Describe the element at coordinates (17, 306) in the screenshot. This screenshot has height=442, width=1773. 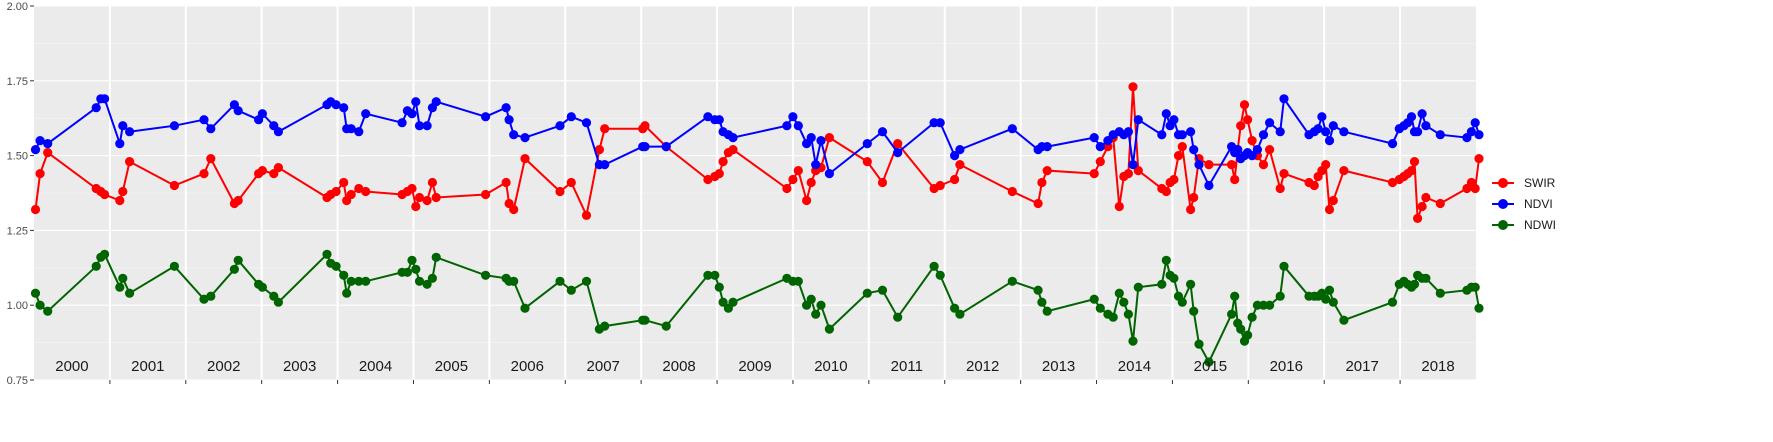
I see `y-tick-label: 1.00` at that location.